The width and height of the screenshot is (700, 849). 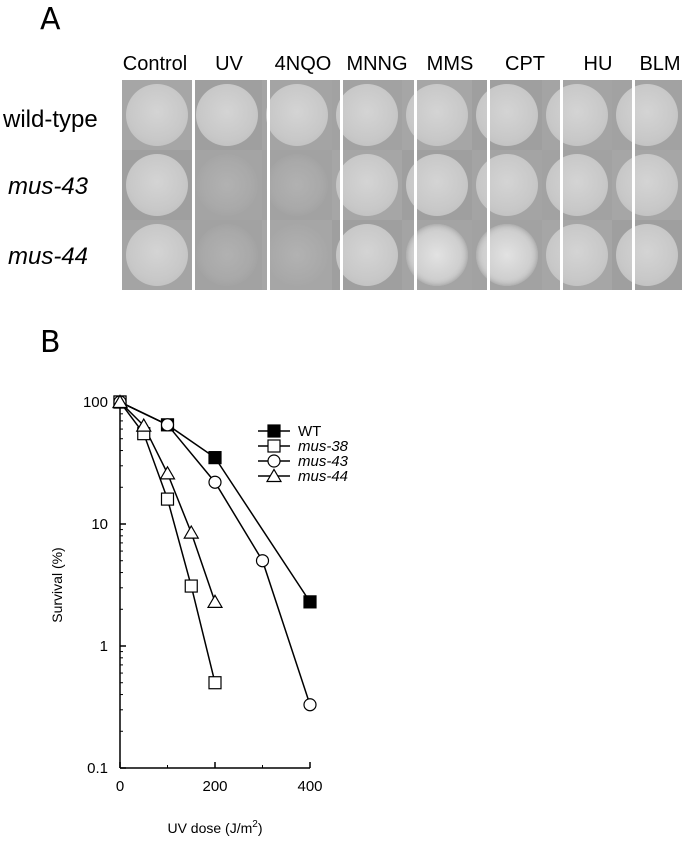 What do you see at coordinates (104, 646) in the screenshot?
I see `y-tick-label: 1` at bounding box center [104, 646].